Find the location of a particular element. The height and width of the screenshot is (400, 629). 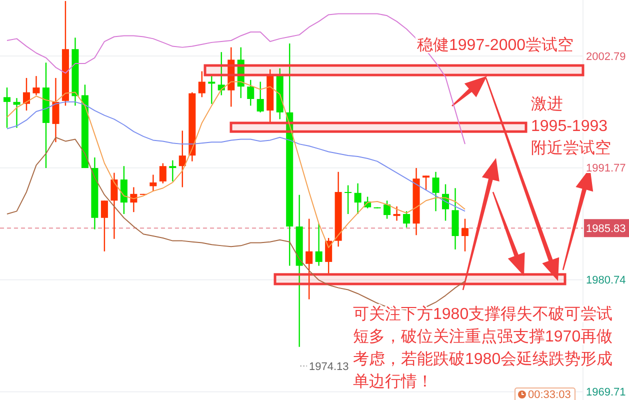

y-tick-label: 1991.77 is located at coordinates (606, 168).